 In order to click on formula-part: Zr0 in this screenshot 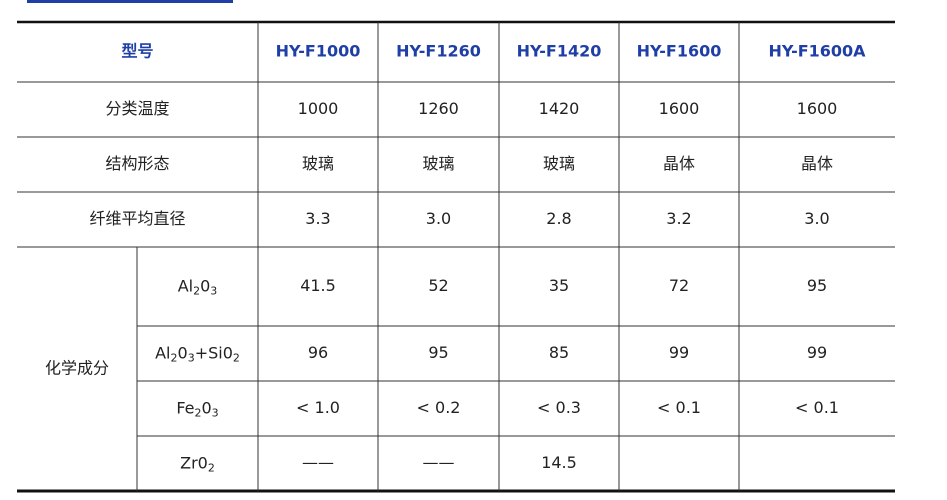, I will do `click(194, 462)`.